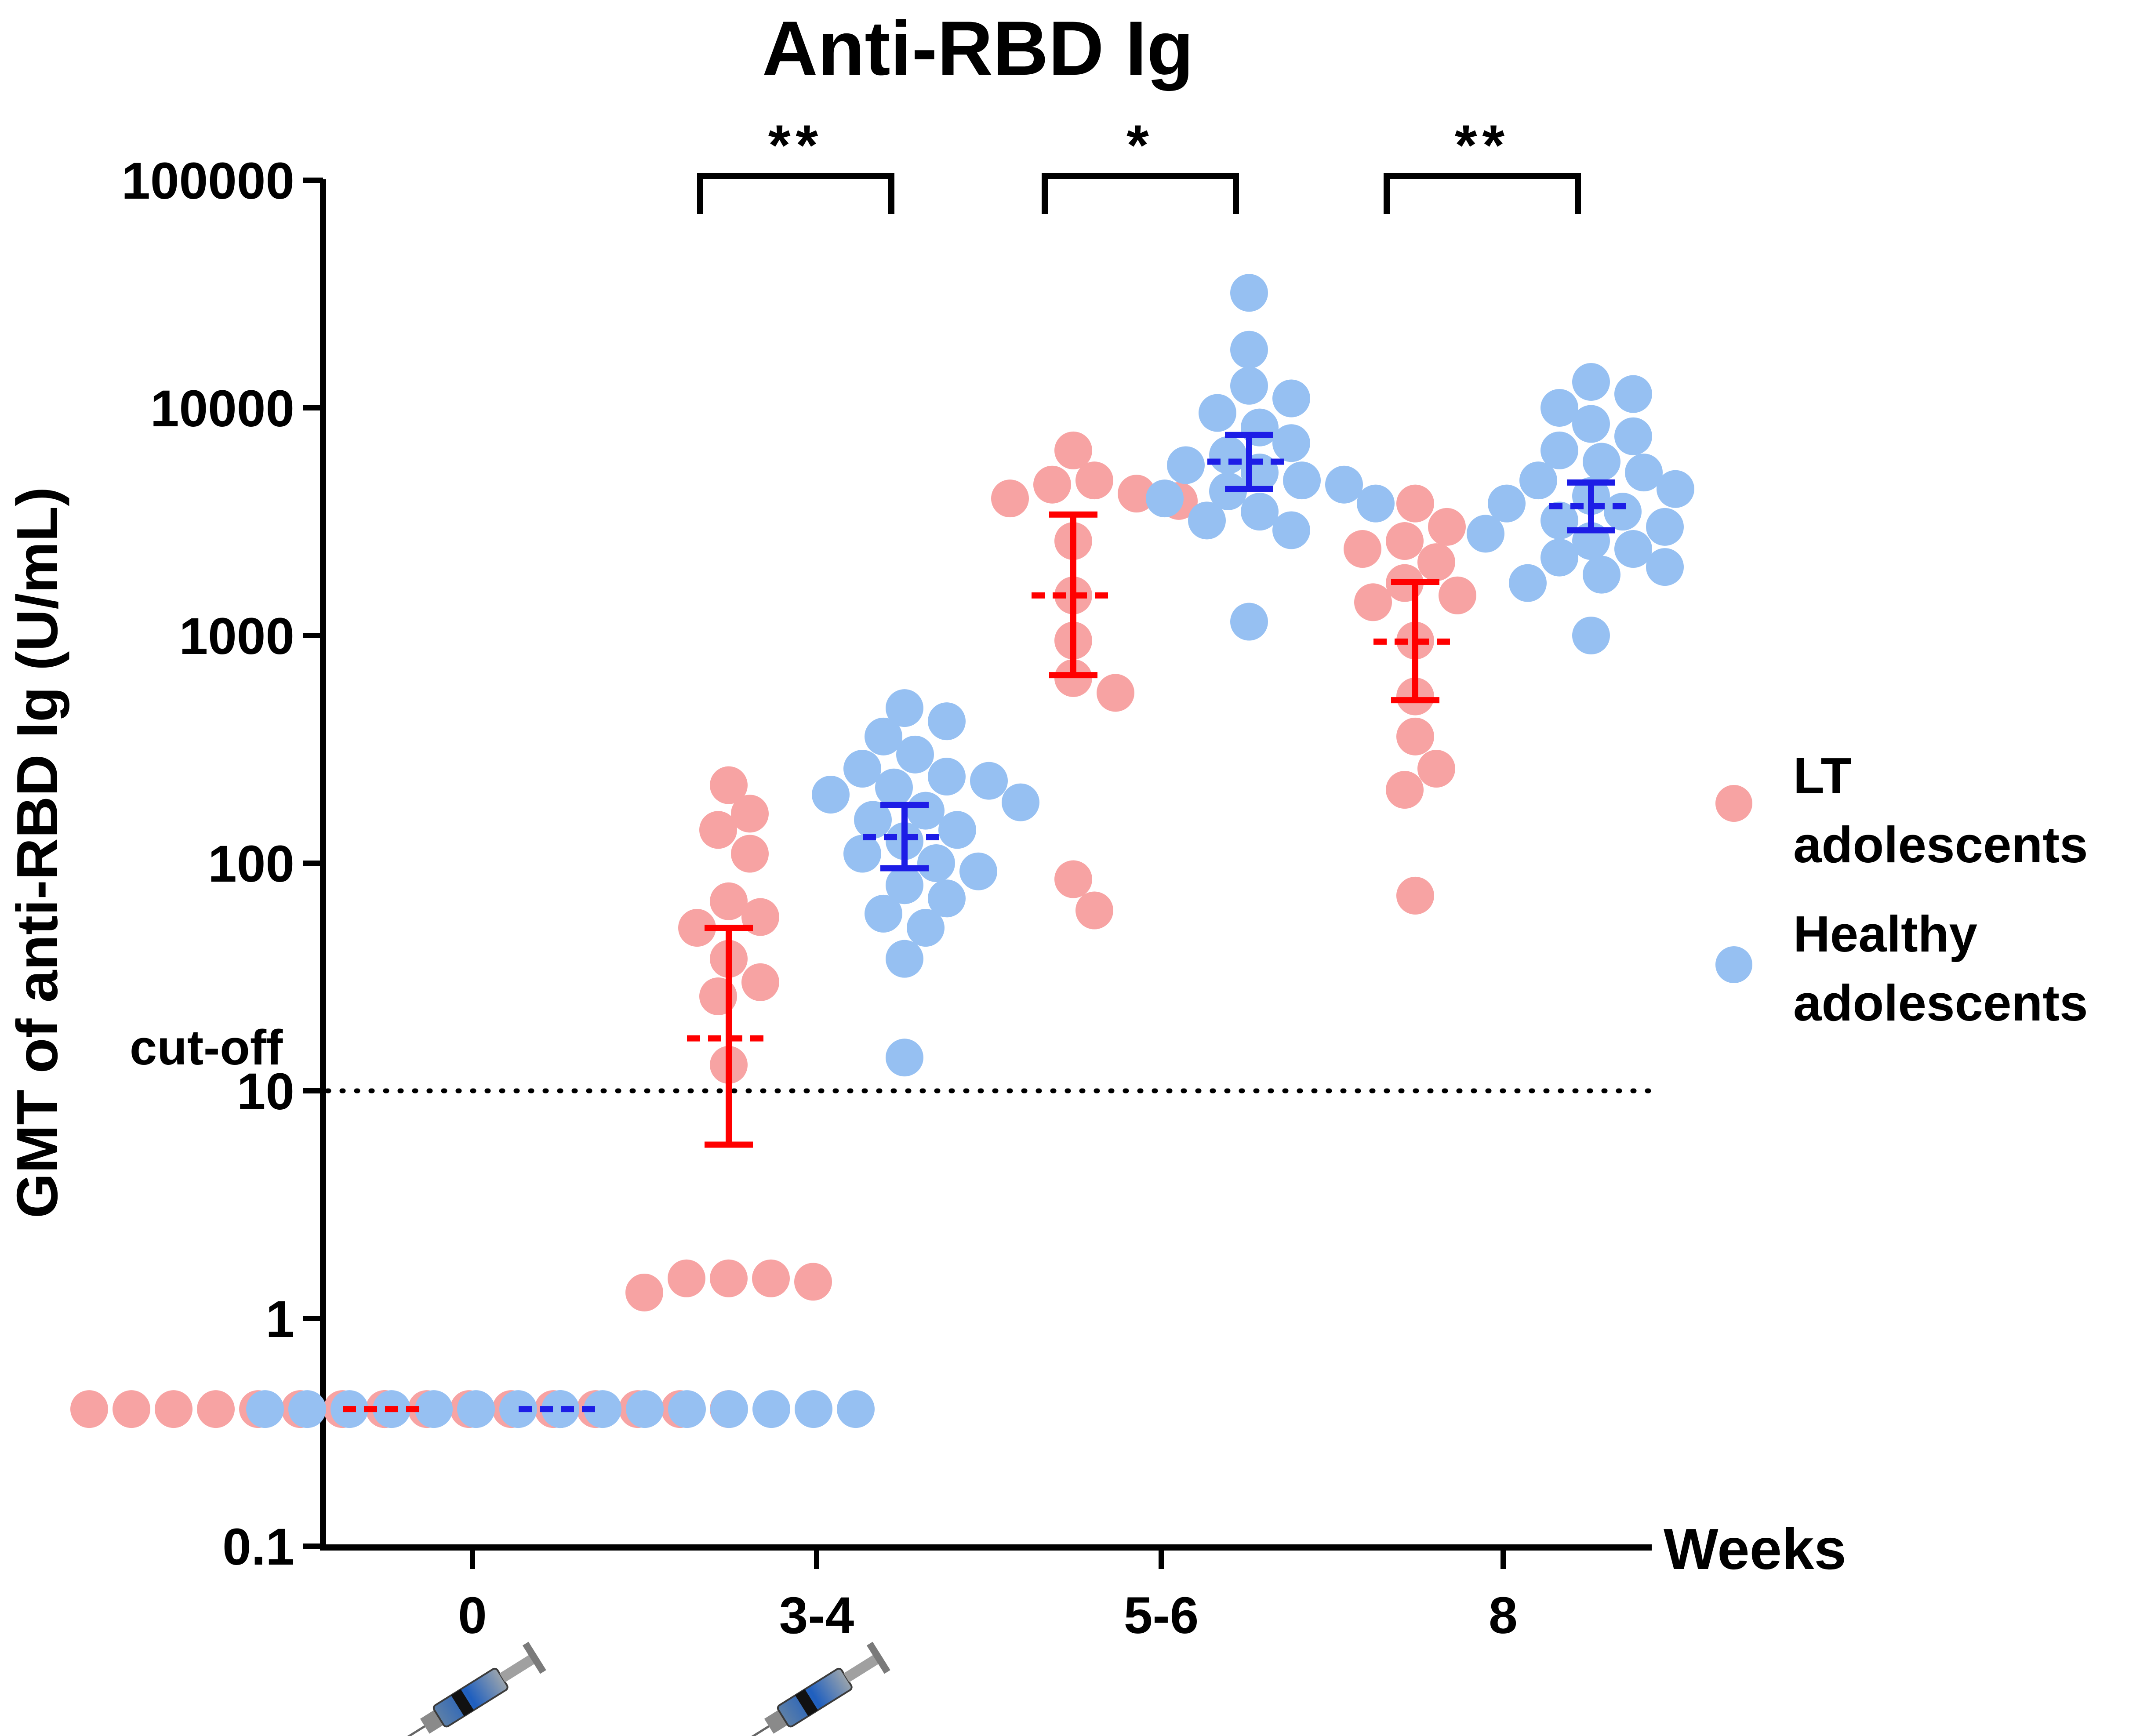 The height and width of the screenshot is (1736, 2140). Describe the element at coordinates (258, 1547) in the screenshot. I see `y-tick-label: 0.1` at that location.